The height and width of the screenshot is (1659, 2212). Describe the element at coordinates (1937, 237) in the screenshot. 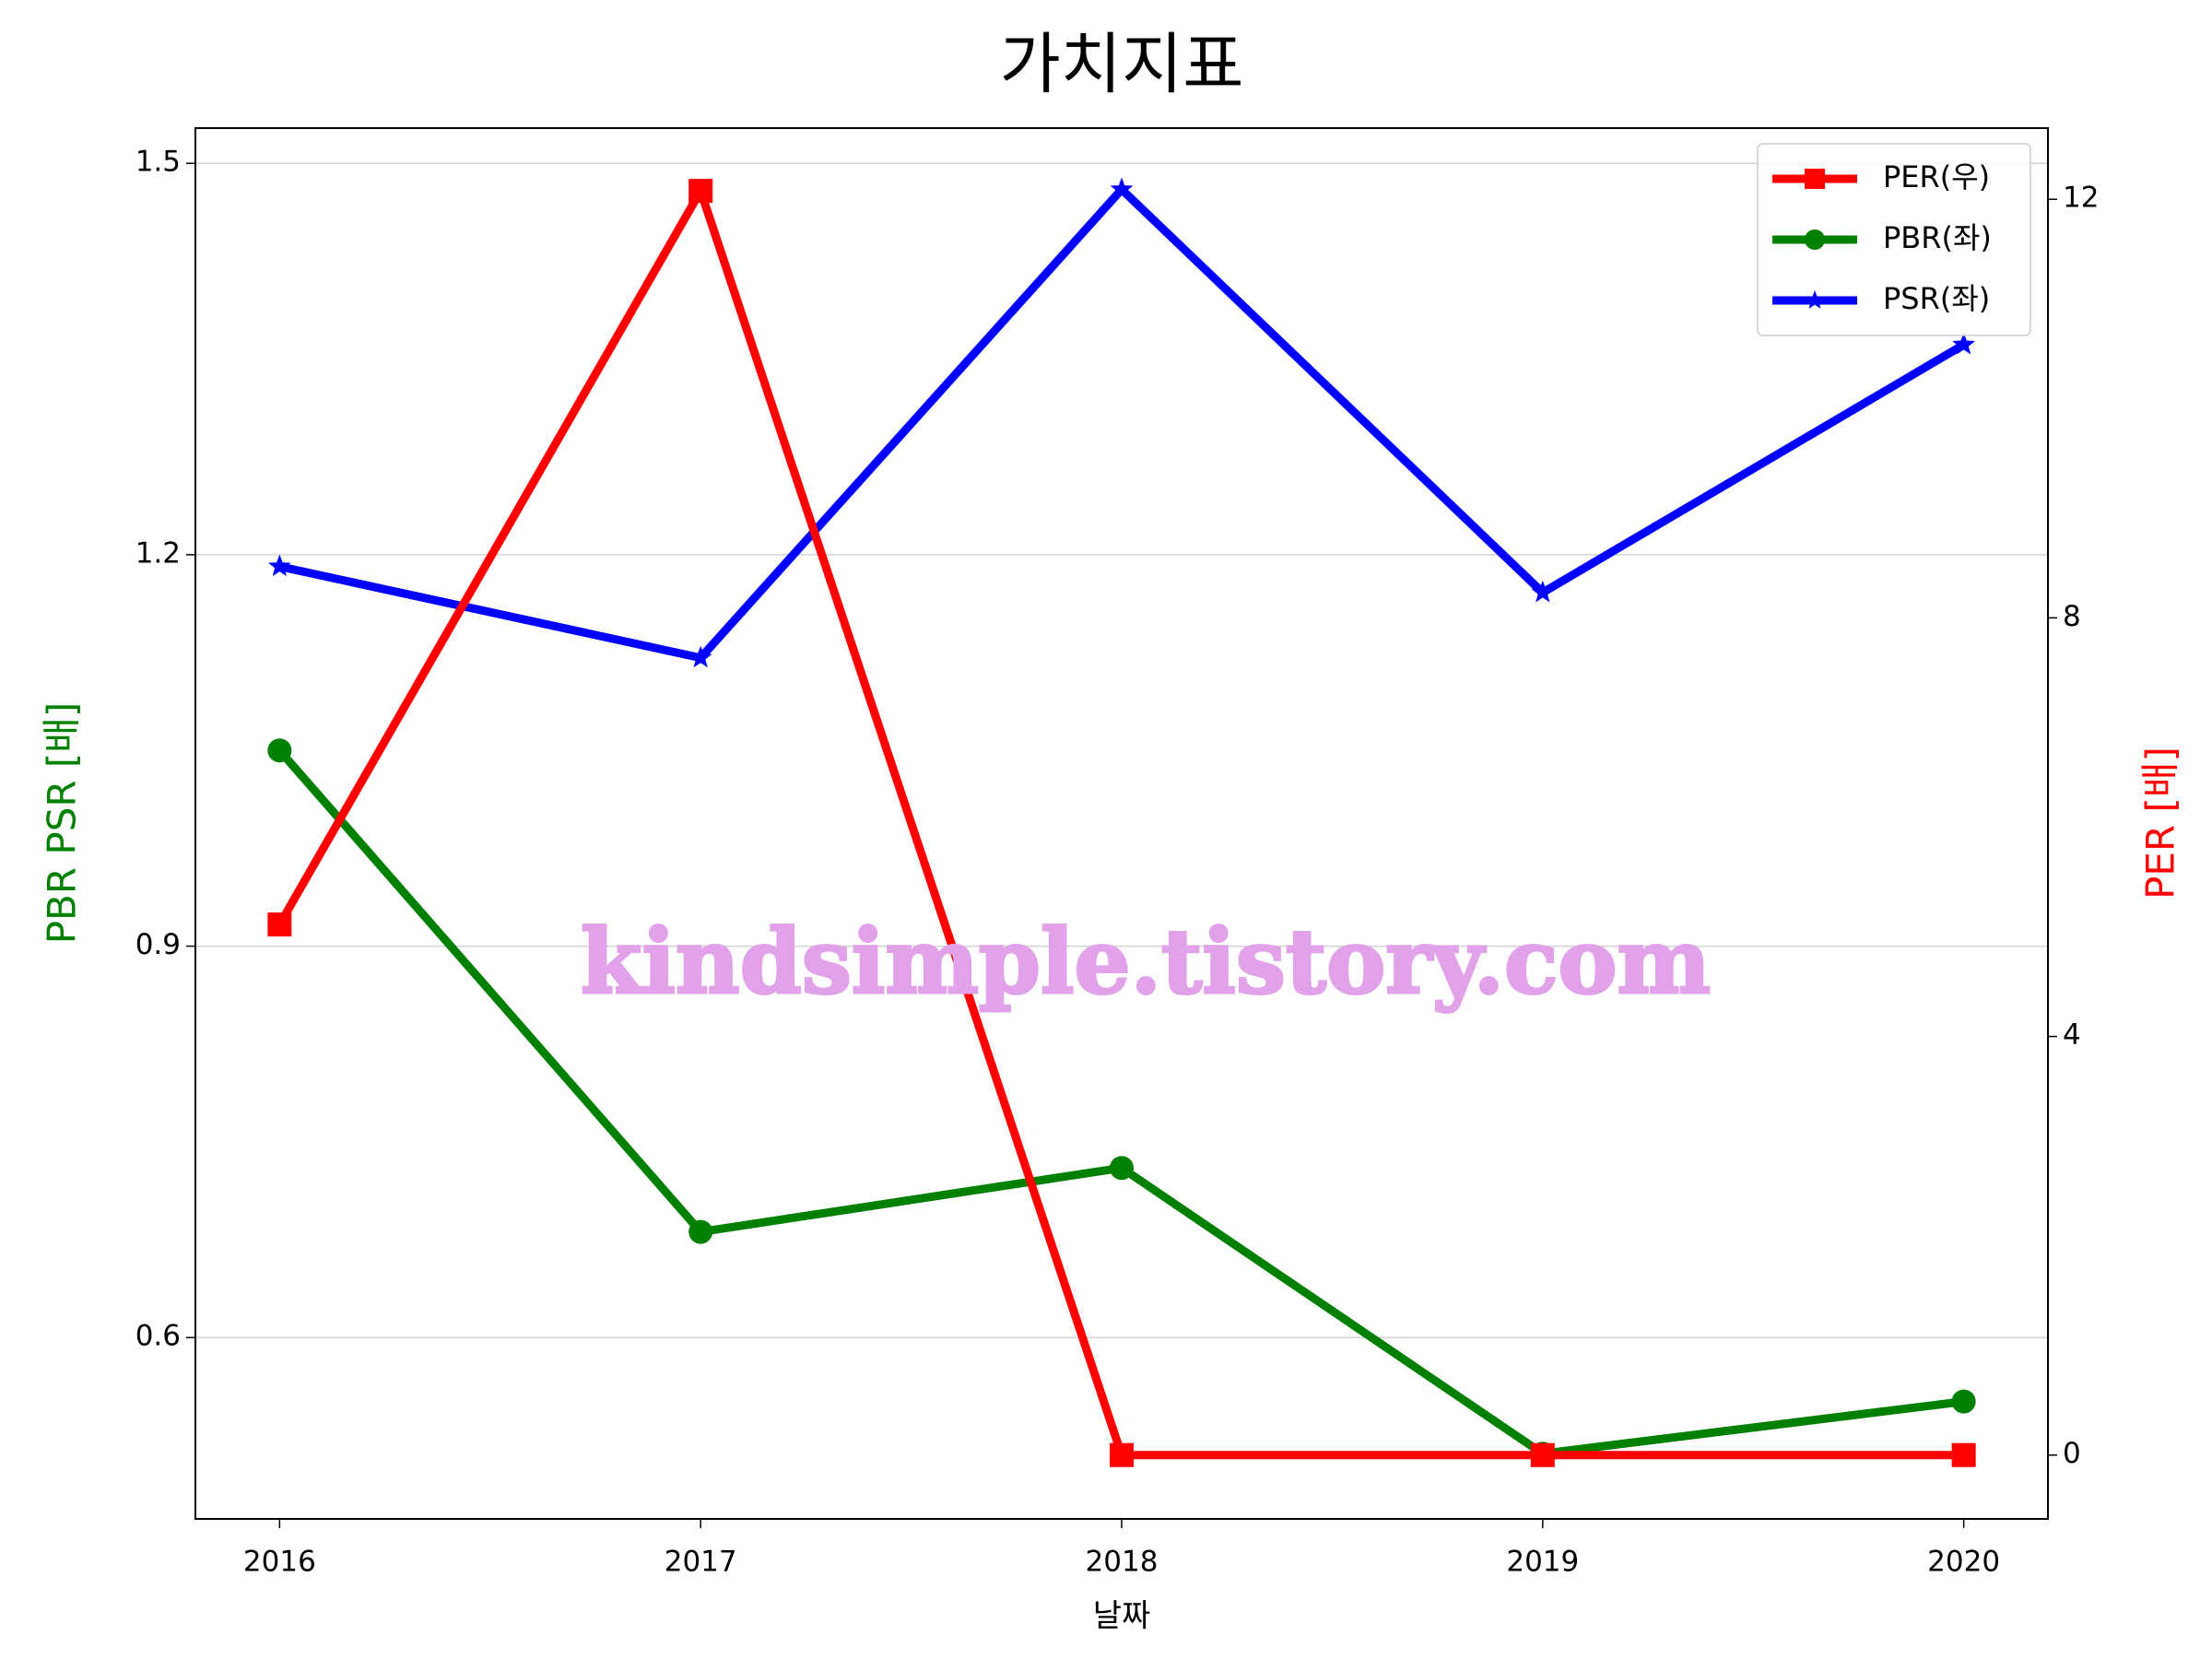

I see `legend-label: PBR(좌)` at that location.